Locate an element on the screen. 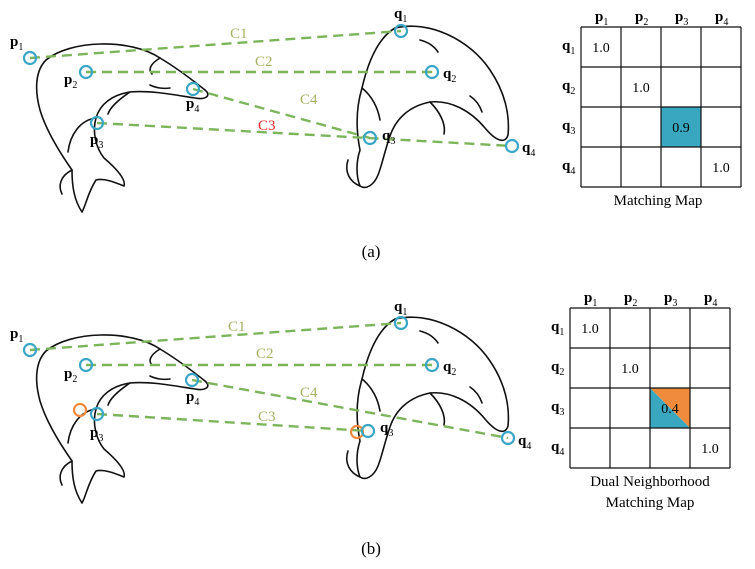 Image resolution: width=755 pixels, height=569 pixels. map-cell-fill is located at coordinates (681, 127).